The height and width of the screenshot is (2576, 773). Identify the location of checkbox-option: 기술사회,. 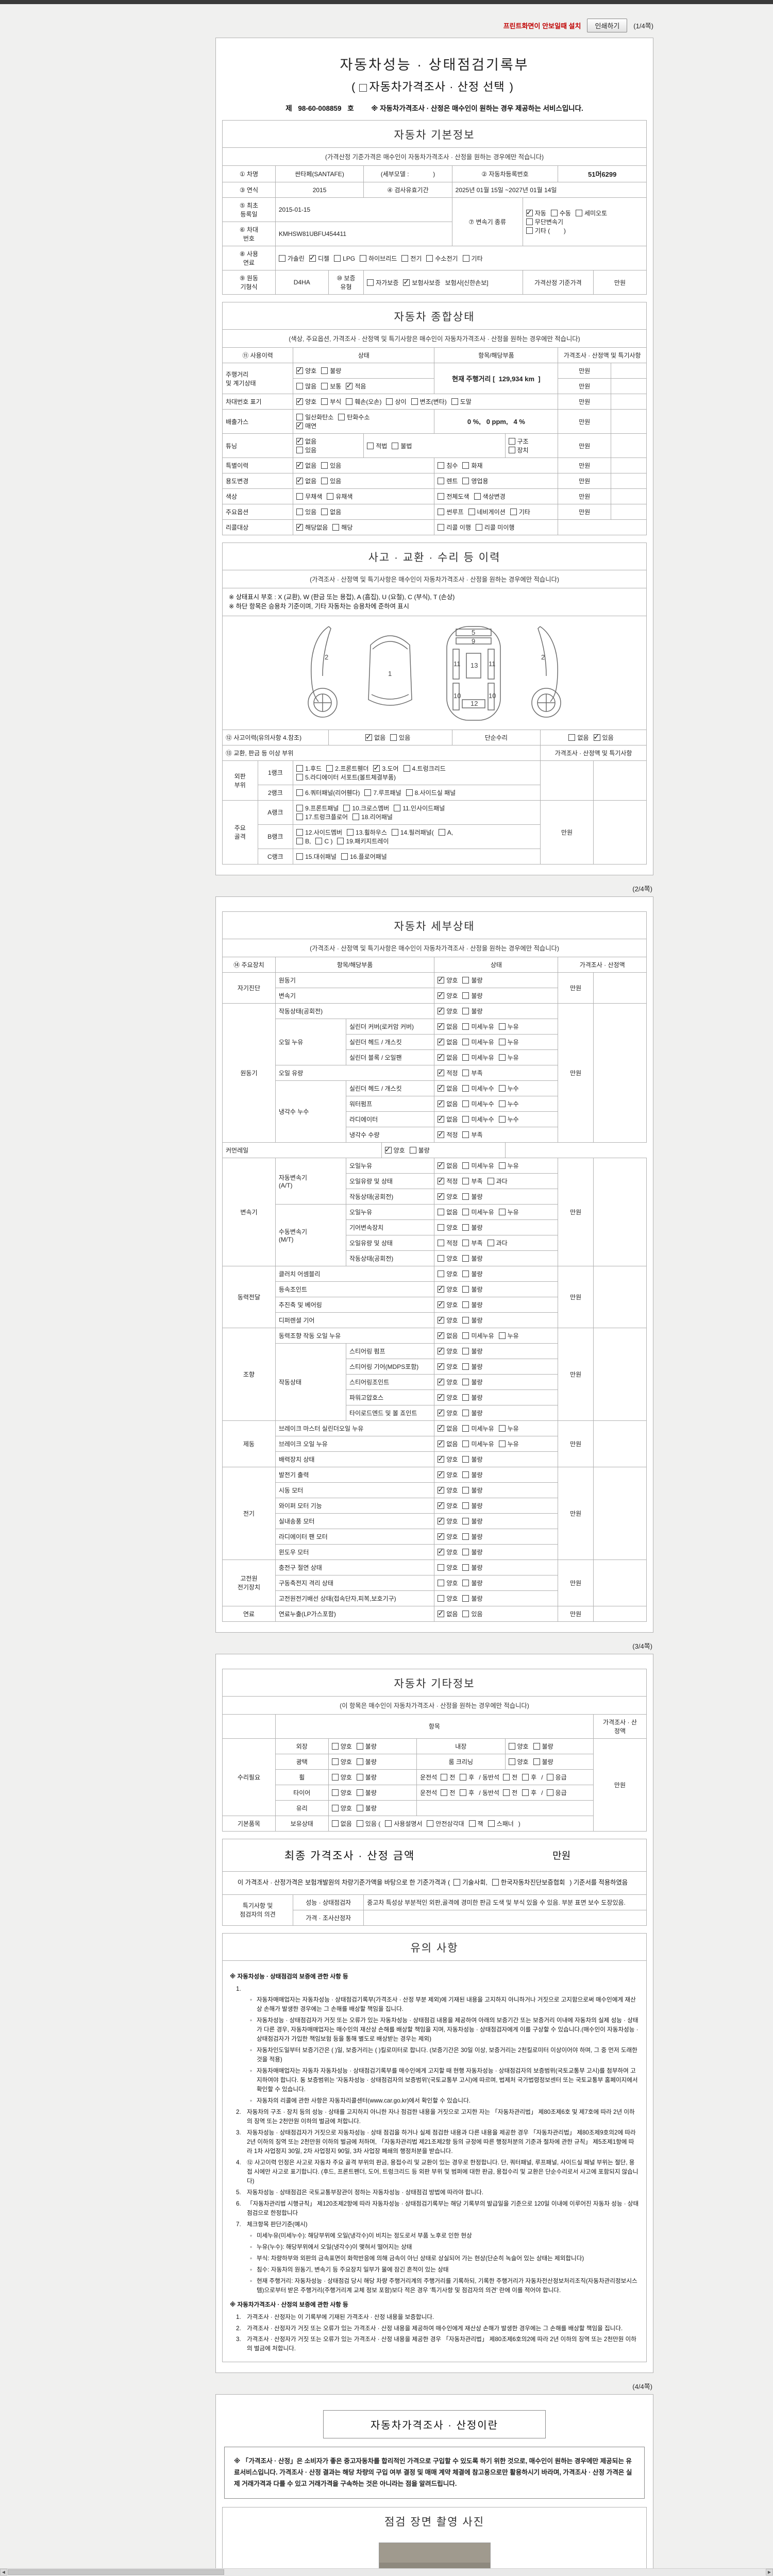
(470, 1883).